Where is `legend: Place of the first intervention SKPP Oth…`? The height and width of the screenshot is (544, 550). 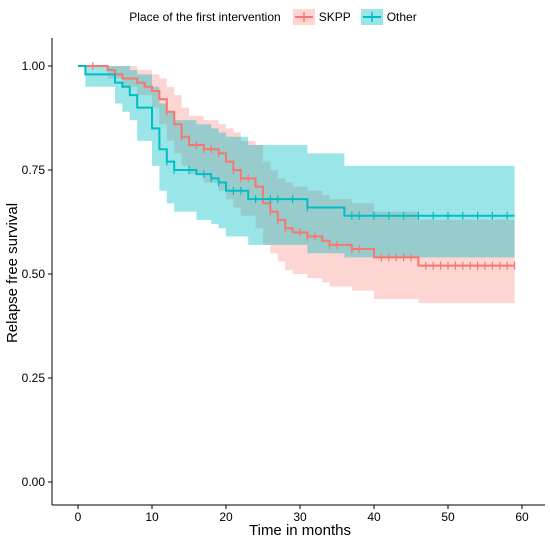 legend: Place of the first intervention SKPP Oth… is located at coordinates (275, 17).